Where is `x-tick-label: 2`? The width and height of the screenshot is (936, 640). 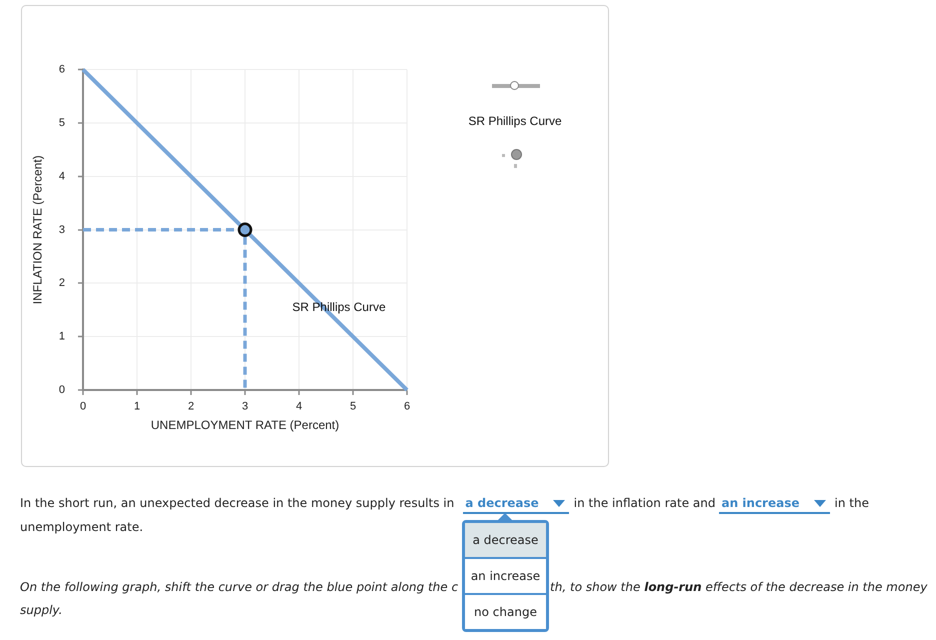 x-tick-label: 2 is located at coordinates (191, 406).